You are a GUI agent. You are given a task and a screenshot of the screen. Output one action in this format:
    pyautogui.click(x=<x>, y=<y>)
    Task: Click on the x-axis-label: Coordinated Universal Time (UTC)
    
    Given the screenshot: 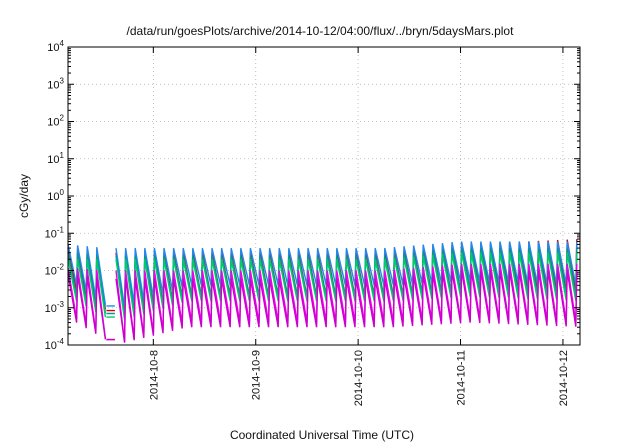 What is the action you would take?
    pyautogui.click(x=322, y=435)
    